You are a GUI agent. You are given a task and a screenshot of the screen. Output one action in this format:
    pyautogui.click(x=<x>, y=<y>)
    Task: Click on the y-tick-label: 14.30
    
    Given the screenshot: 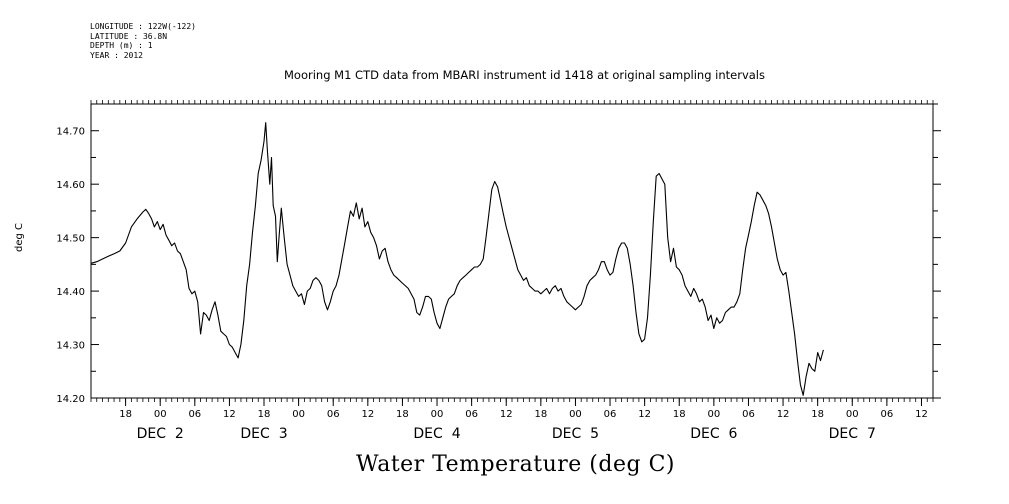 What is the action you would take?
    pyautogui.click(x=70, y=346)
    